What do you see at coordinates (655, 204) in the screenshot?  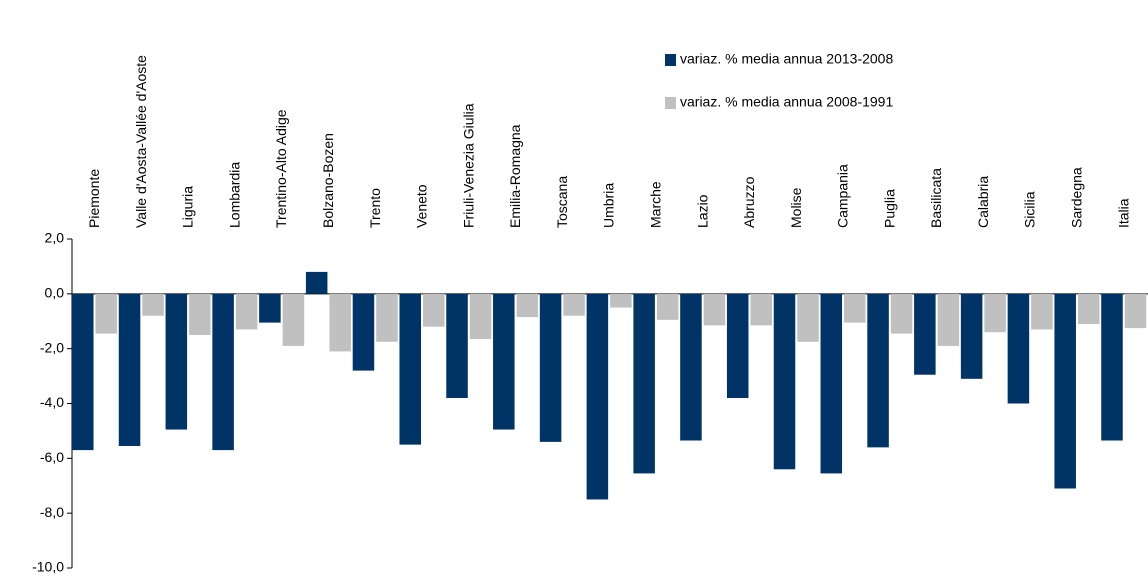 I see `x-tick-label: Marche` at bounding box center [655, 204].